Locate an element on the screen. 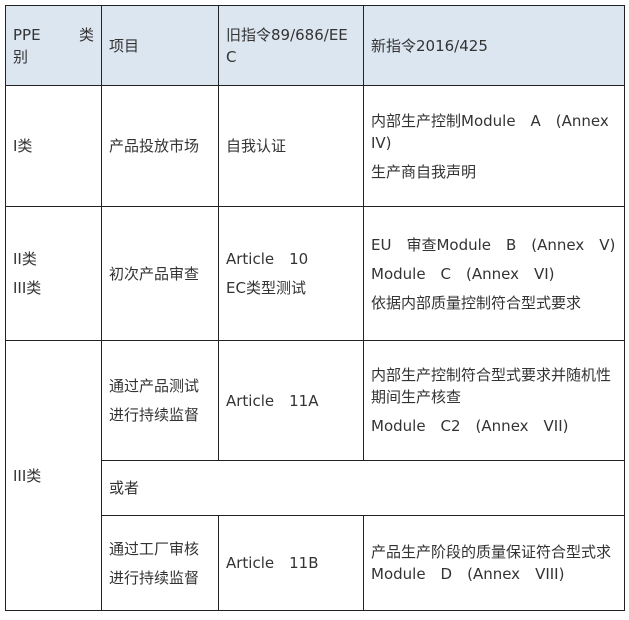 This screenshot has height=620, width=629. cell-text: EU 审查Module B (Annex V) is located at coordinates (493, 244).